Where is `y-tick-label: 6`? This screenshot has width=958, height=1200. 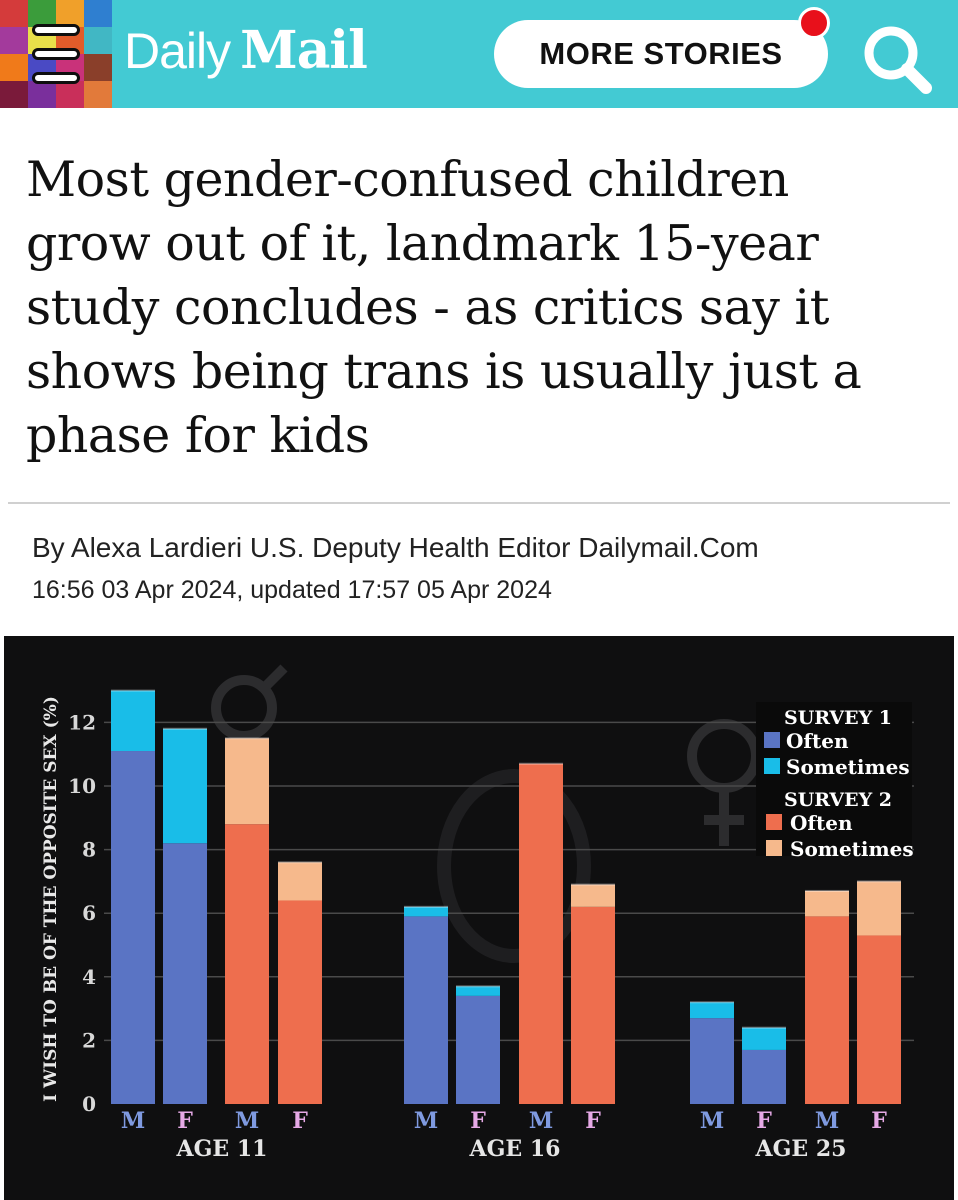 y-tick-label: 6 is located at coordinates (89, 913).